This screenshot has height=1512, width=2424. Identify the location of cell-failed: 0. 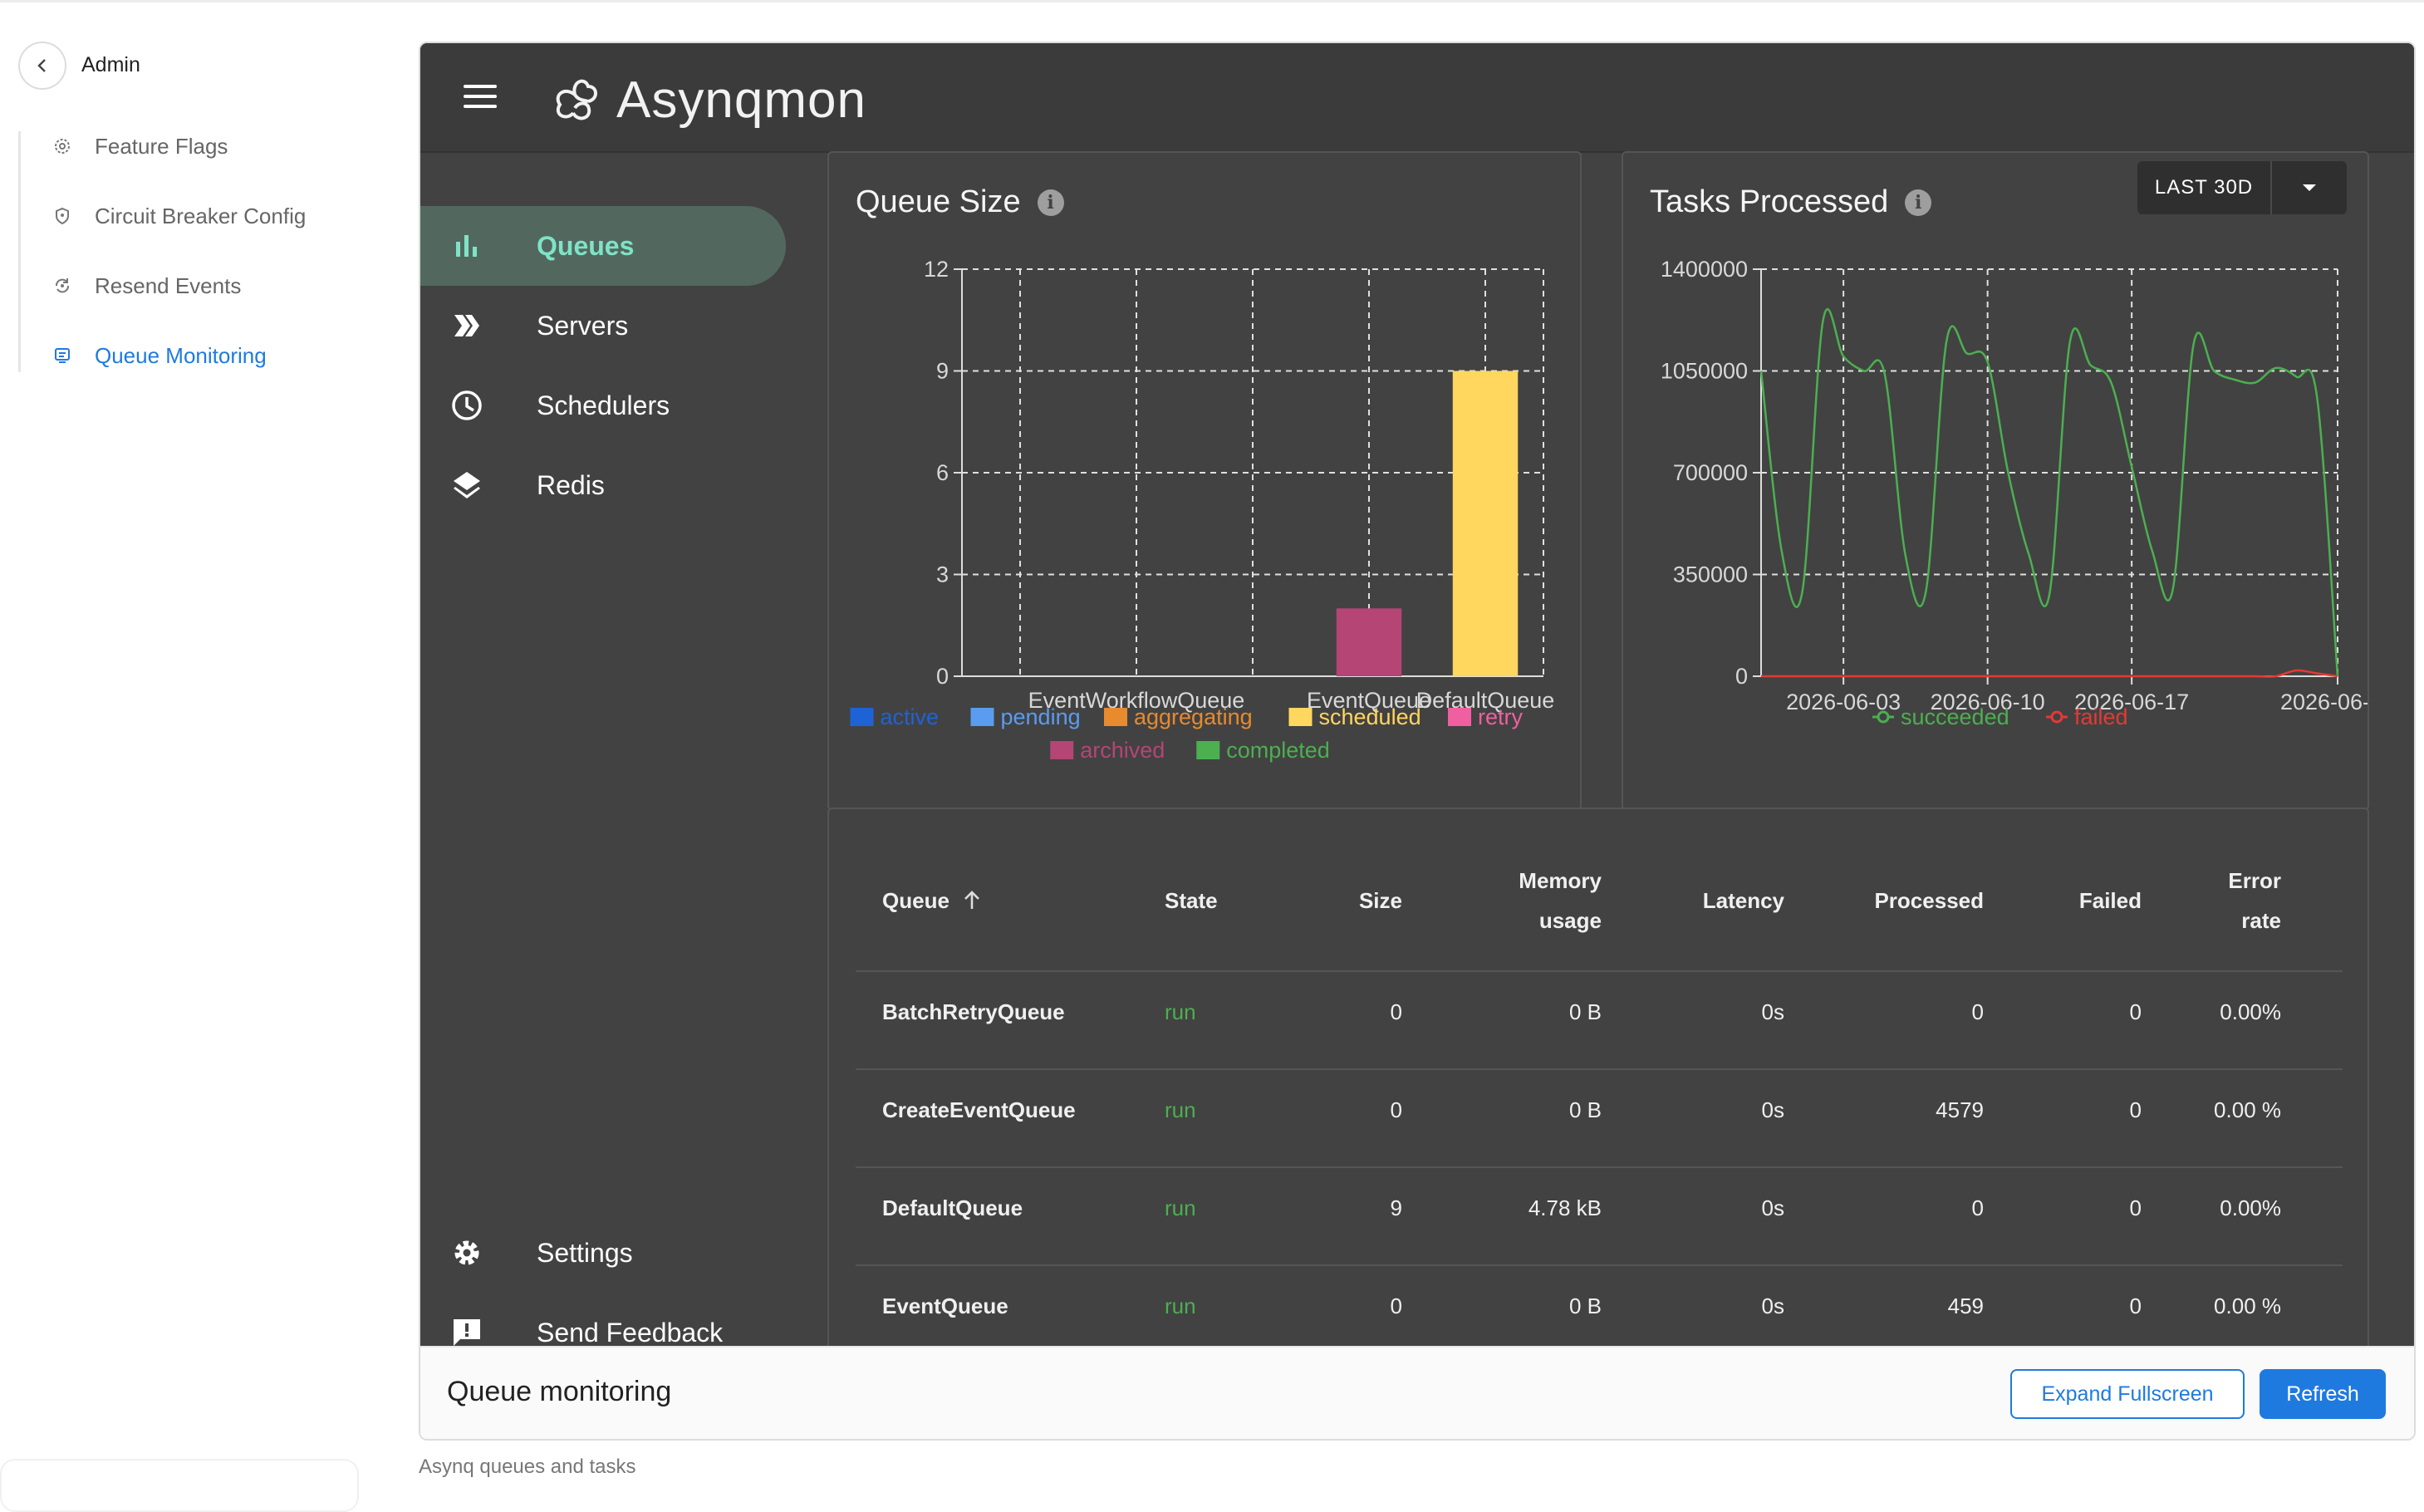
(2136, 1110).